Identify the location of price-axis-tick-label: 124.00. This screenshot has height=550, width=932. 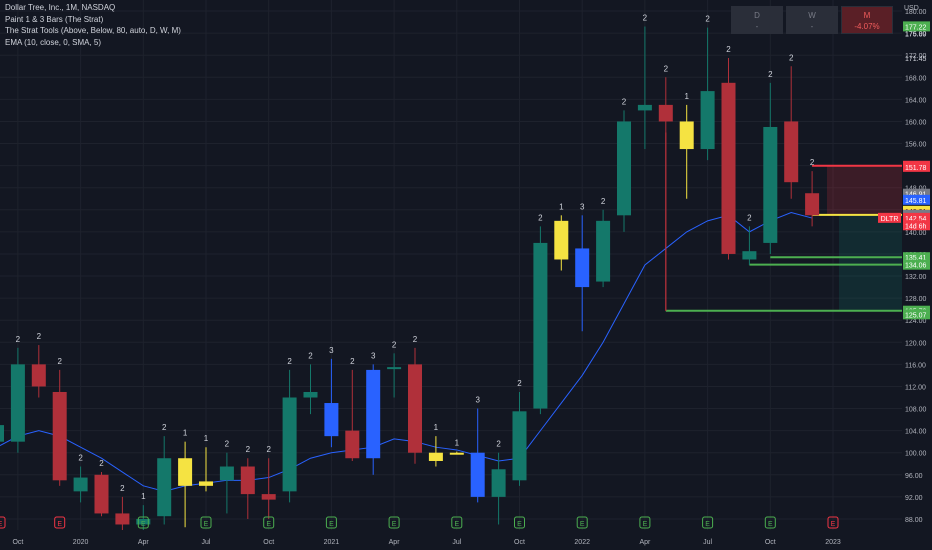
(916, 321).